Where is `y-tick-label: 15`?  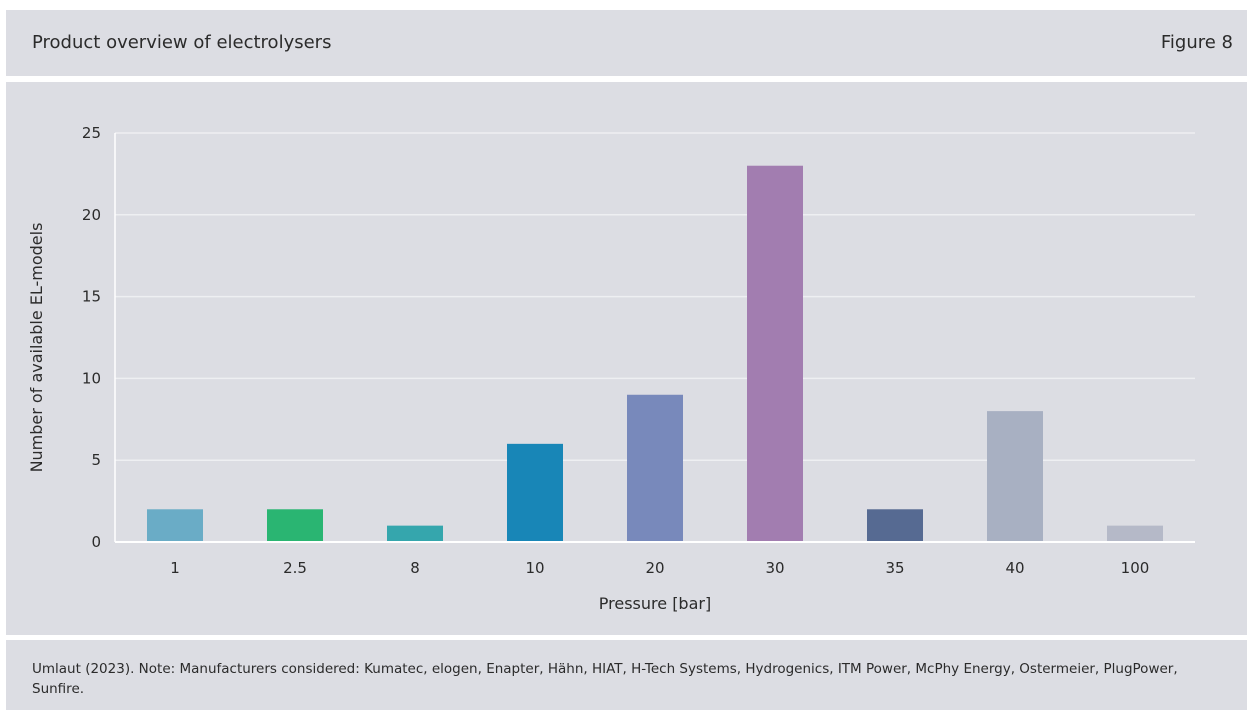
y-tick-label: 15 is located at coordinates (91, 297).